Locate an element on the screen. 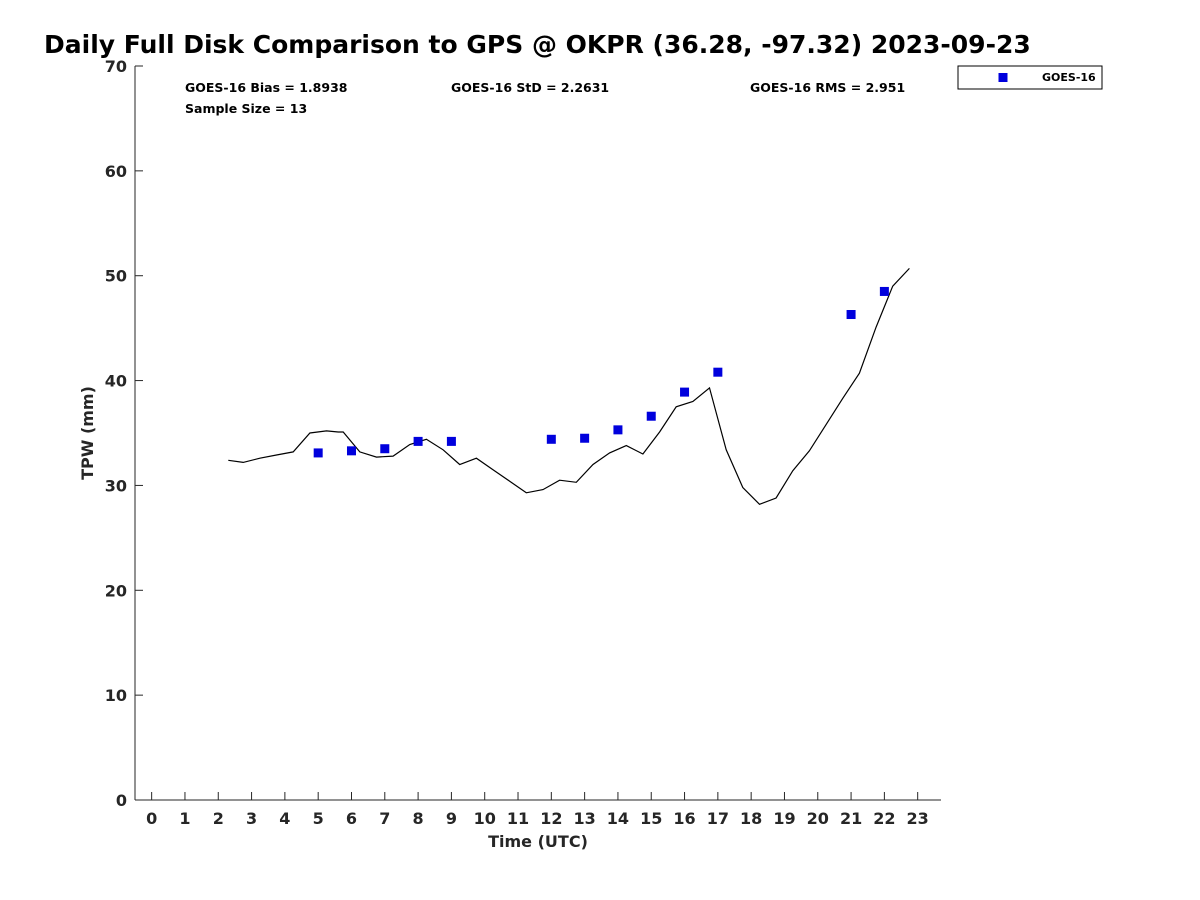  x-tick-label: 8 is located at coordinates (418, 818).